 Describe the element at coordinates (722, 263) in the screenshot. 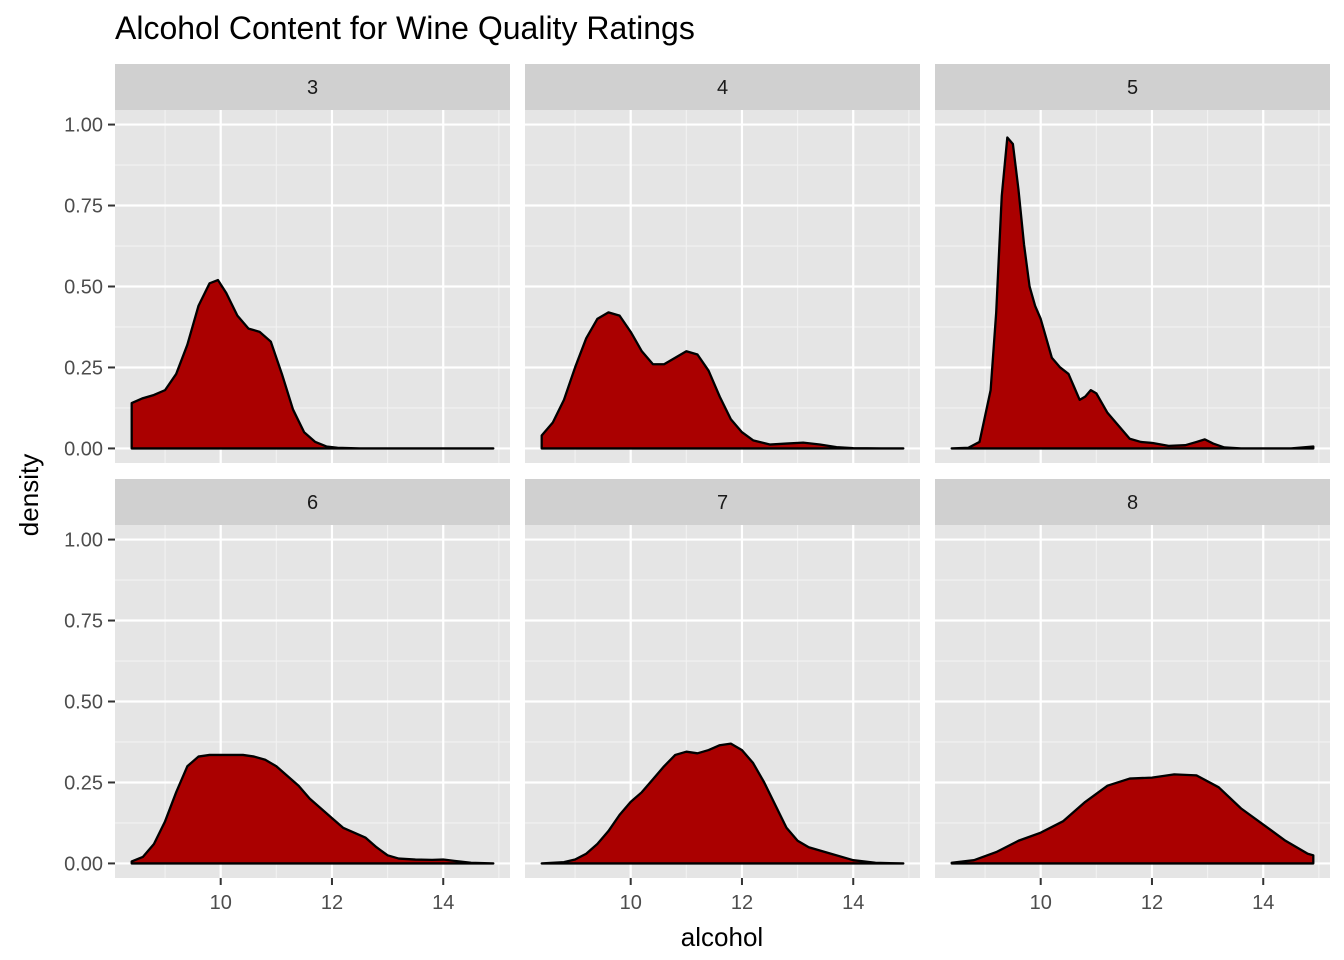

I see `facet-panel-4: 4` at that location.